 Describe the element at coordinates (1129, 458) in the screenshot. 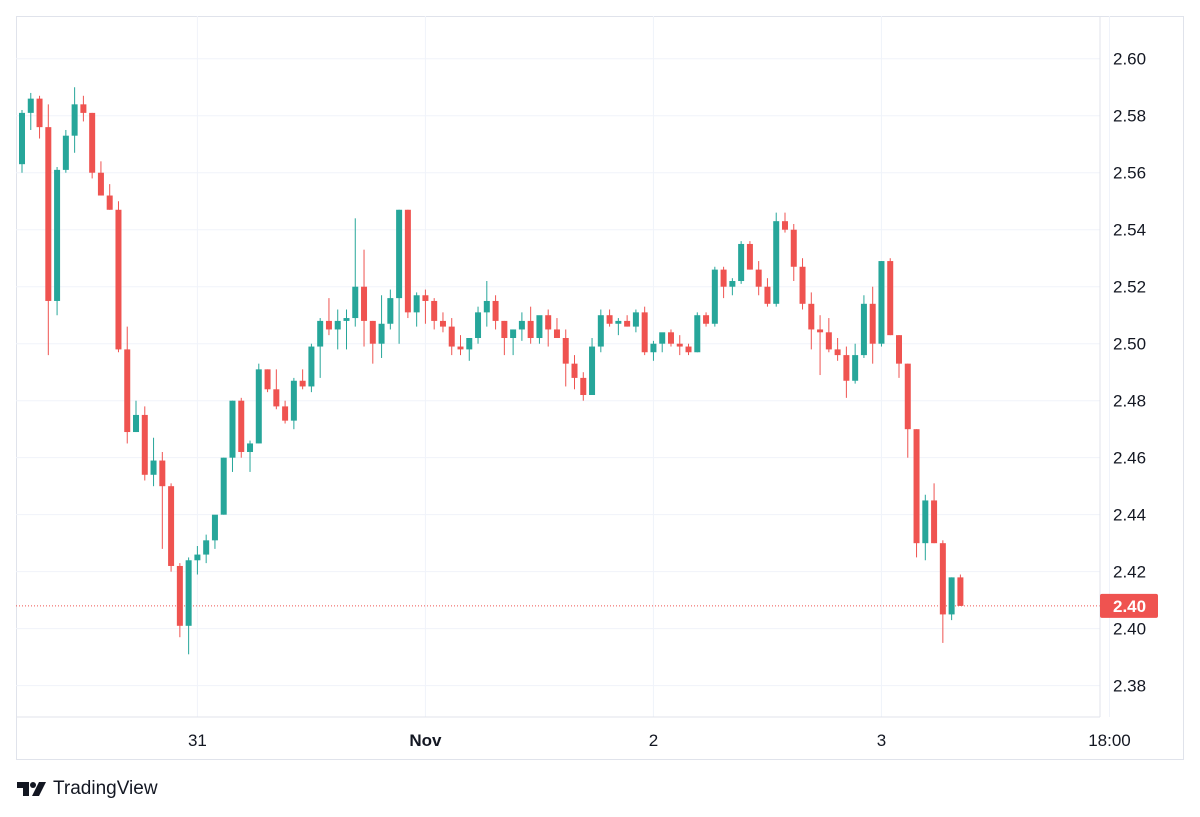

I see `y-tick-label: 2.46` at that location.